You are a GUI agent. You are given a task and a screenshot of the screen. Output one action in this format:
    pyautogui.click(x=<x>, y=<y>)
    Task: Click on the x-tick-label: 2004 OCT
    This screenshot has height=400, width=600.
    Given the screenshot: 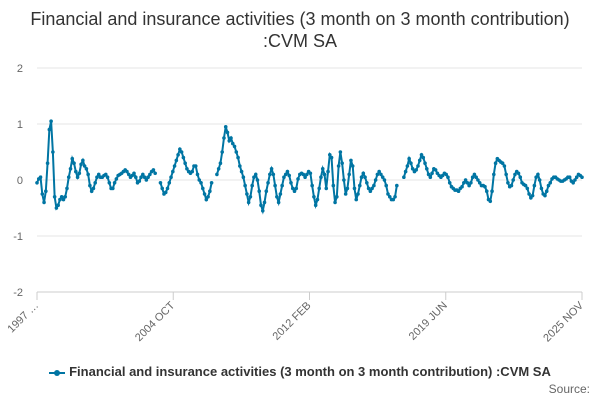 What is the action you would take?
    pyautogui.click(x=155, y=321)
    